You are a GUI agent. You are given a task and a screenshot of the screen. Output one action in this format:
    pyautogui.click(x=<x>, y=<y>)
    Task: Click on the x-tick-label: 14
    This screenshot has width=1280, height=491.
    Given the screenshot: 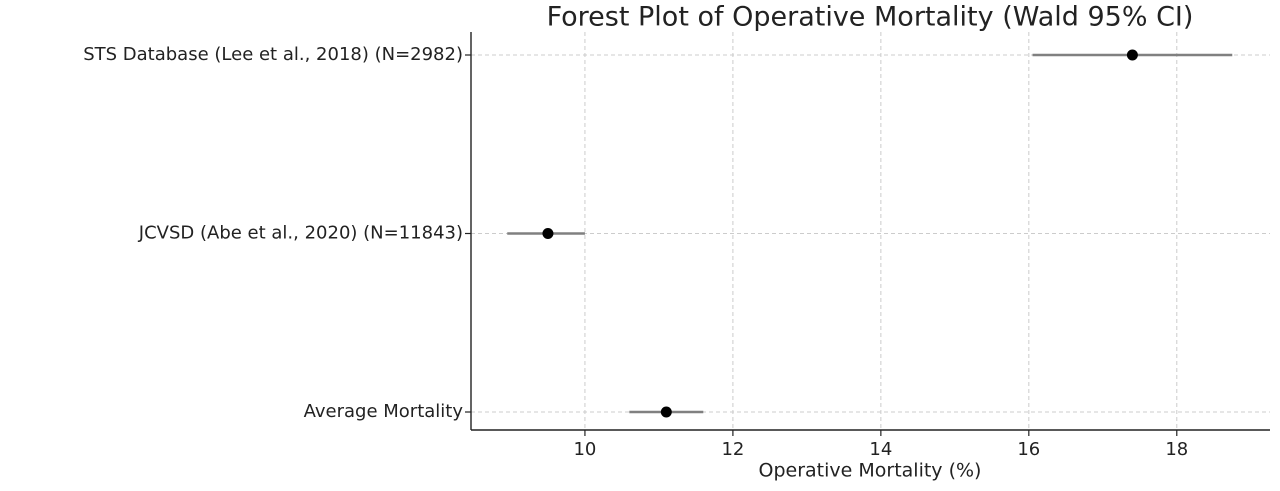 What is the action you would take?
    pyautogui.click(x=880, y=449)
    